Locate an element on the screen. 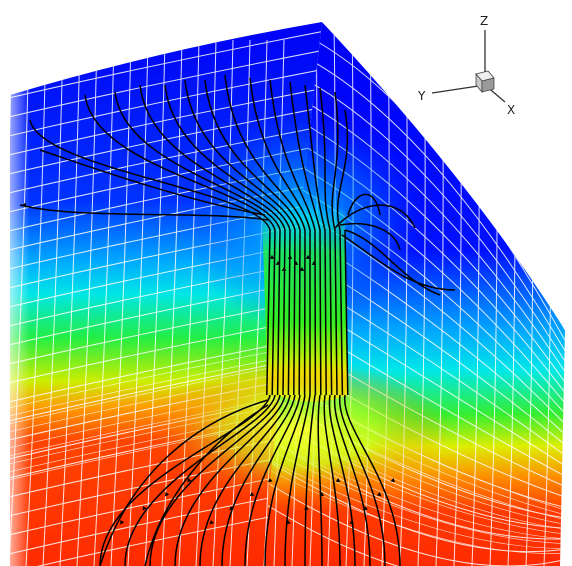 The width and height of the screenshot is (572, 566). y-axis-label: Y is located at coordinates (421, 96).